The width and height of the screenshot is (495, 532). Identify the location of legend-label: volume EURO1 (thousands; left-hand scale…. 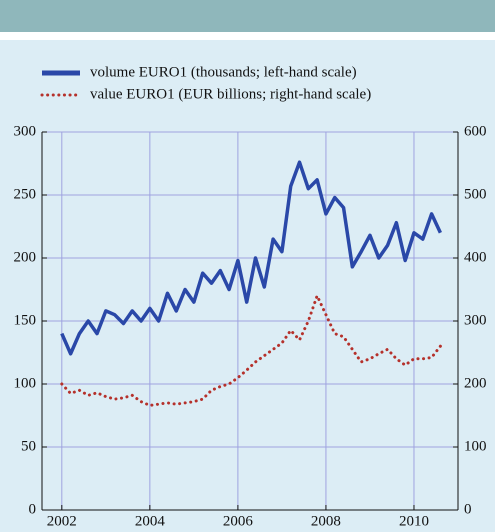
(223, 72).